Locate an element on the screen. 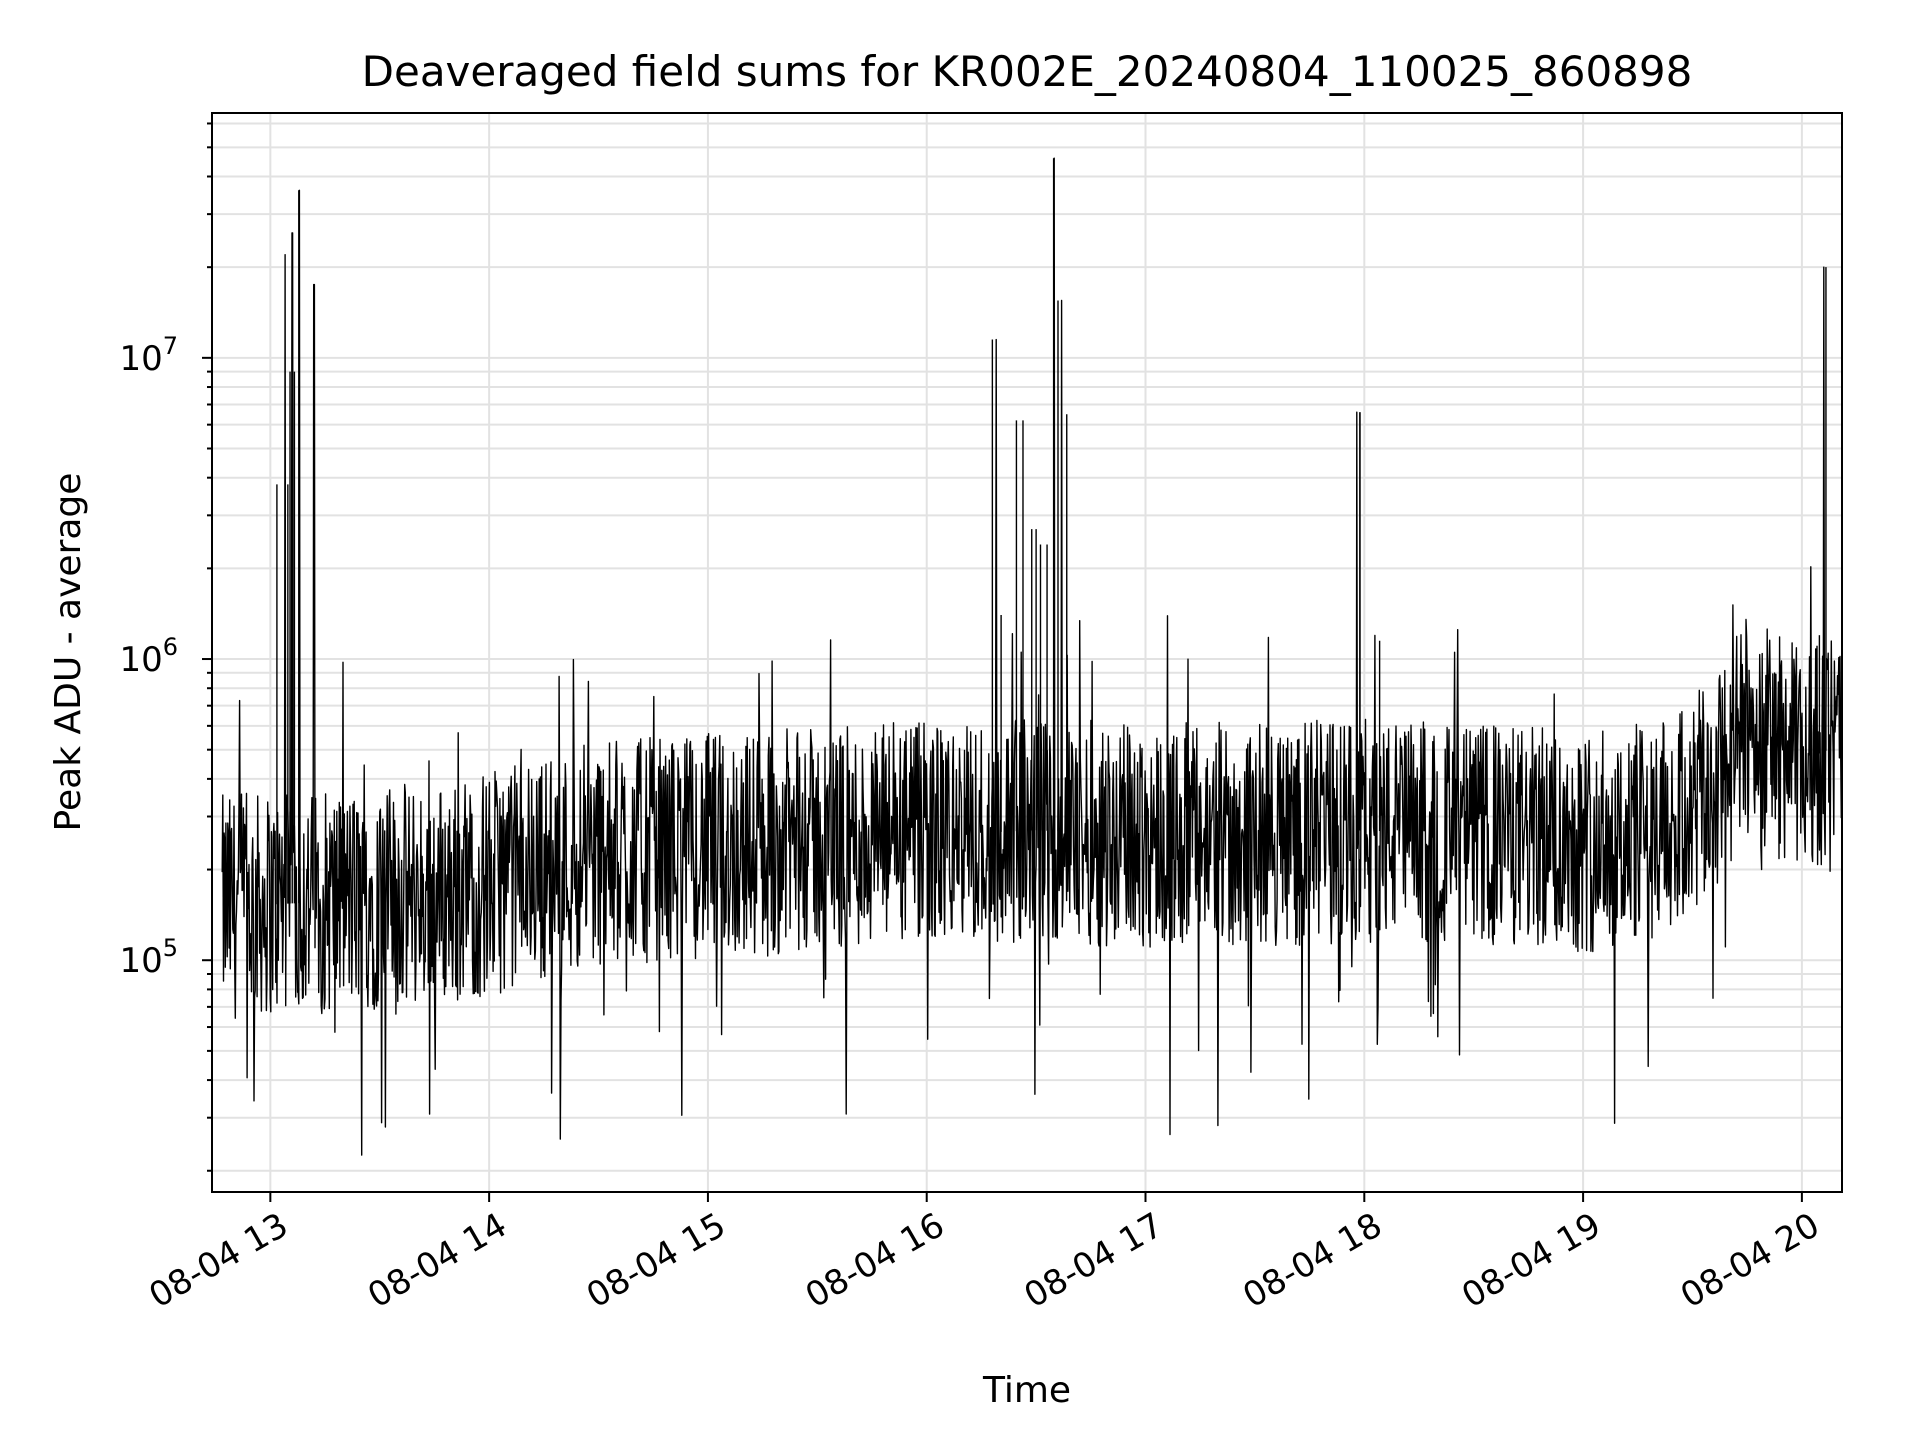  y-tick-label: 10⁷ is located at coordinates (148, 355).